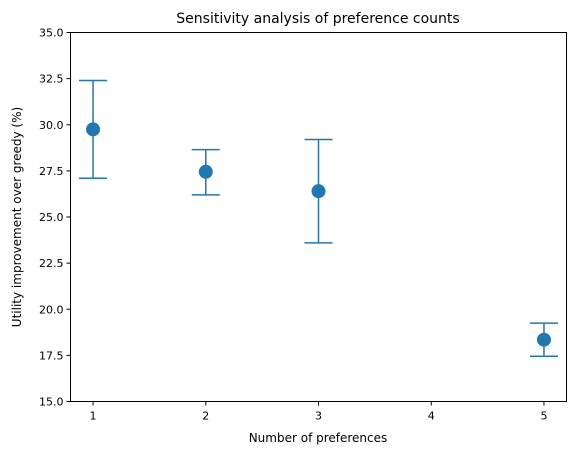 This screenshot has height=455, width=576. Describe the element at coordinates (51, 125) in the screenshot. I see `y-tick-label: 30.0` at that location.